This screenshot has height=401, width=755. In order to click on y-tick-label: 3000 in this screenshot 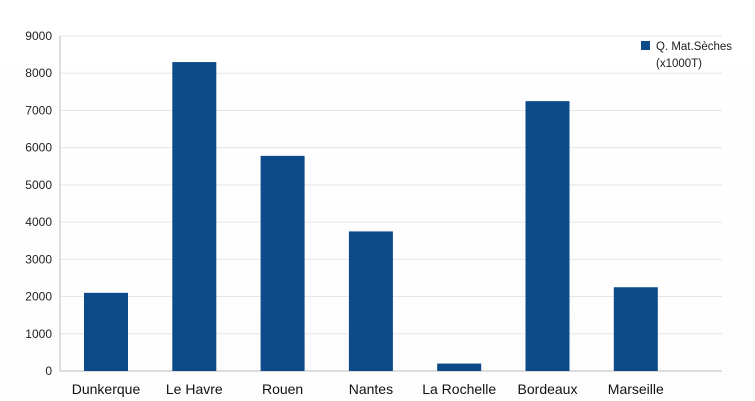, I will do `click(38, 259)`.